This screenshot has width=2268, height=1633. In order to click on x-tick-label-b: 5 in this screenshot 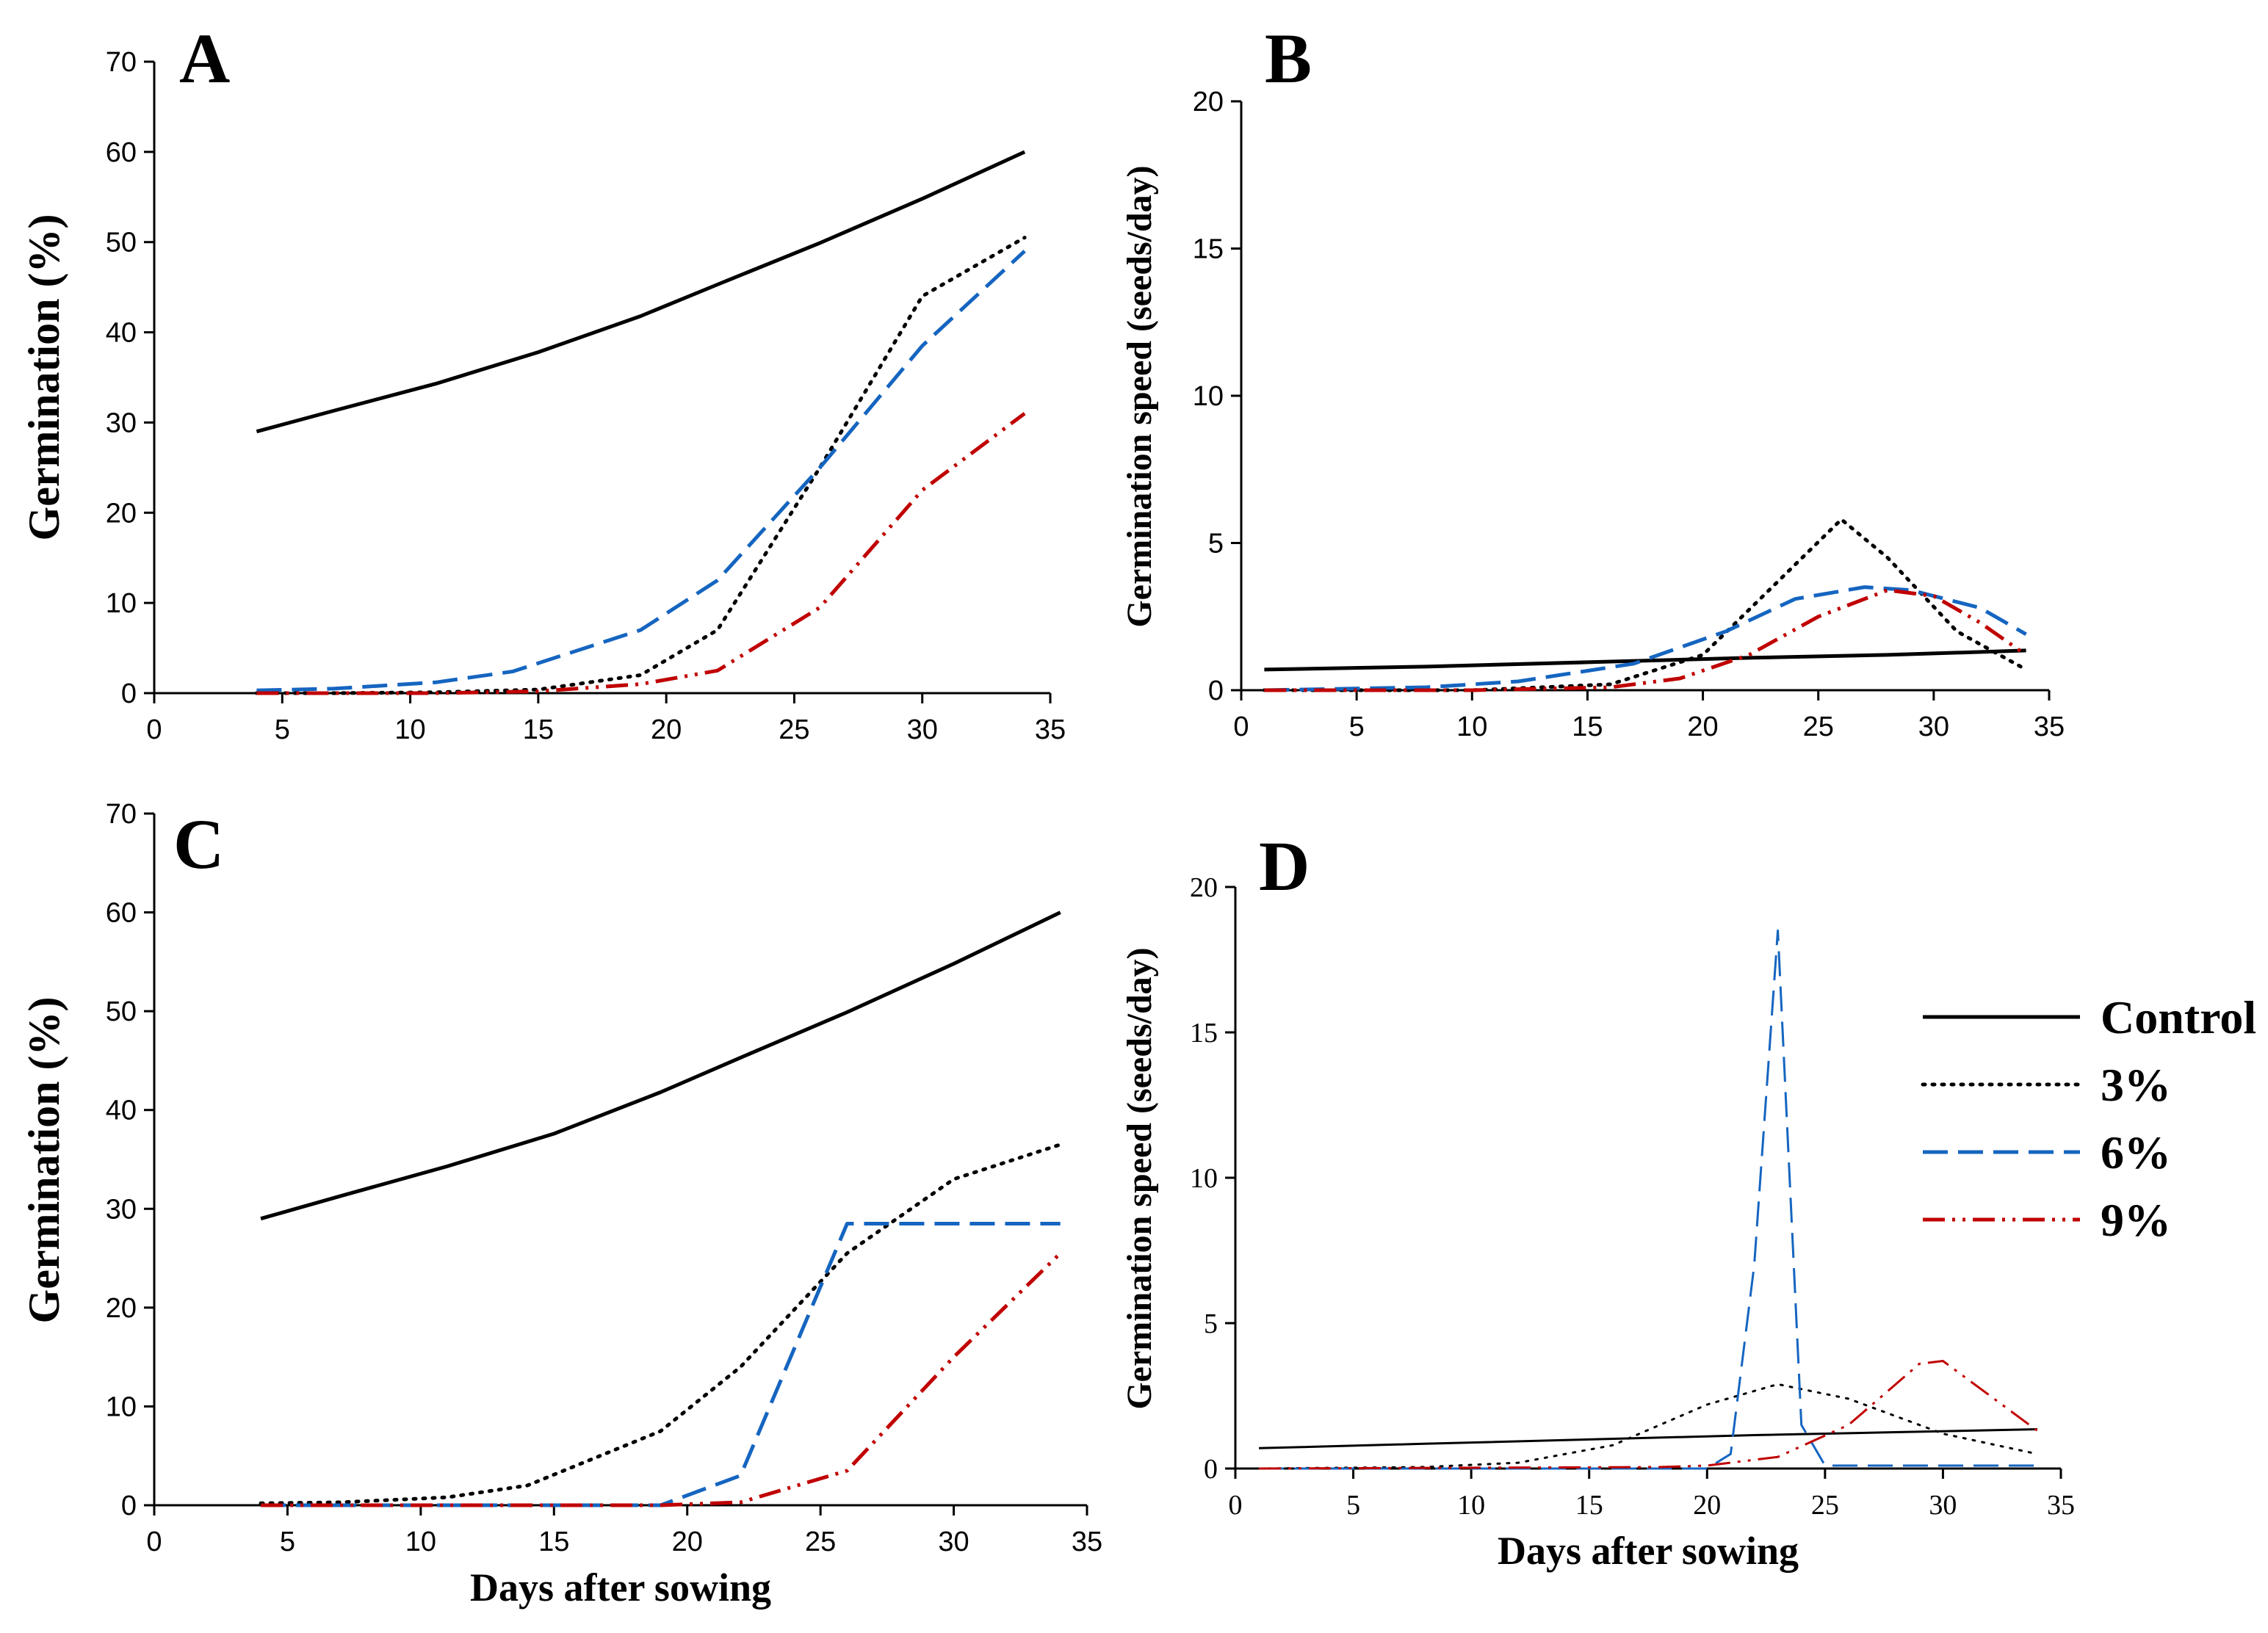, I will do `click(1357, 727)`.